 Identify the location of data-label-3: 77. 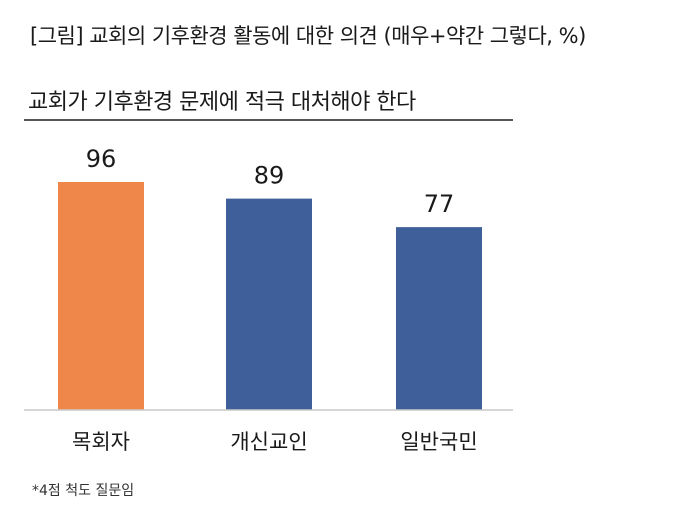
(439, 204).